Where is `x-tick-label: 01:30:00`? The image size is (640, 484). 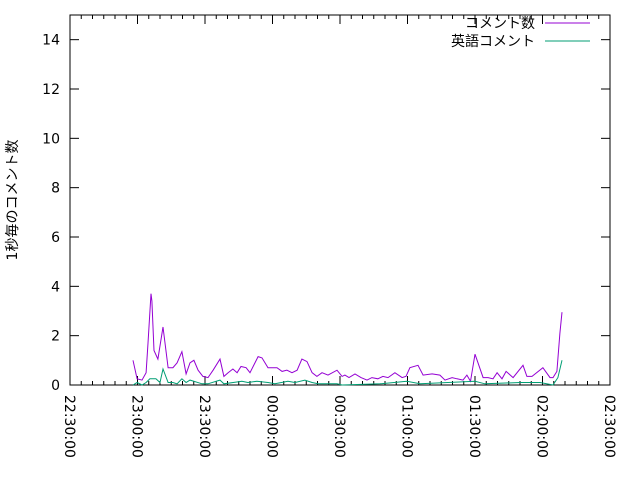
x-tick-label: 01:30:00 is located at coordinates (474, 426).